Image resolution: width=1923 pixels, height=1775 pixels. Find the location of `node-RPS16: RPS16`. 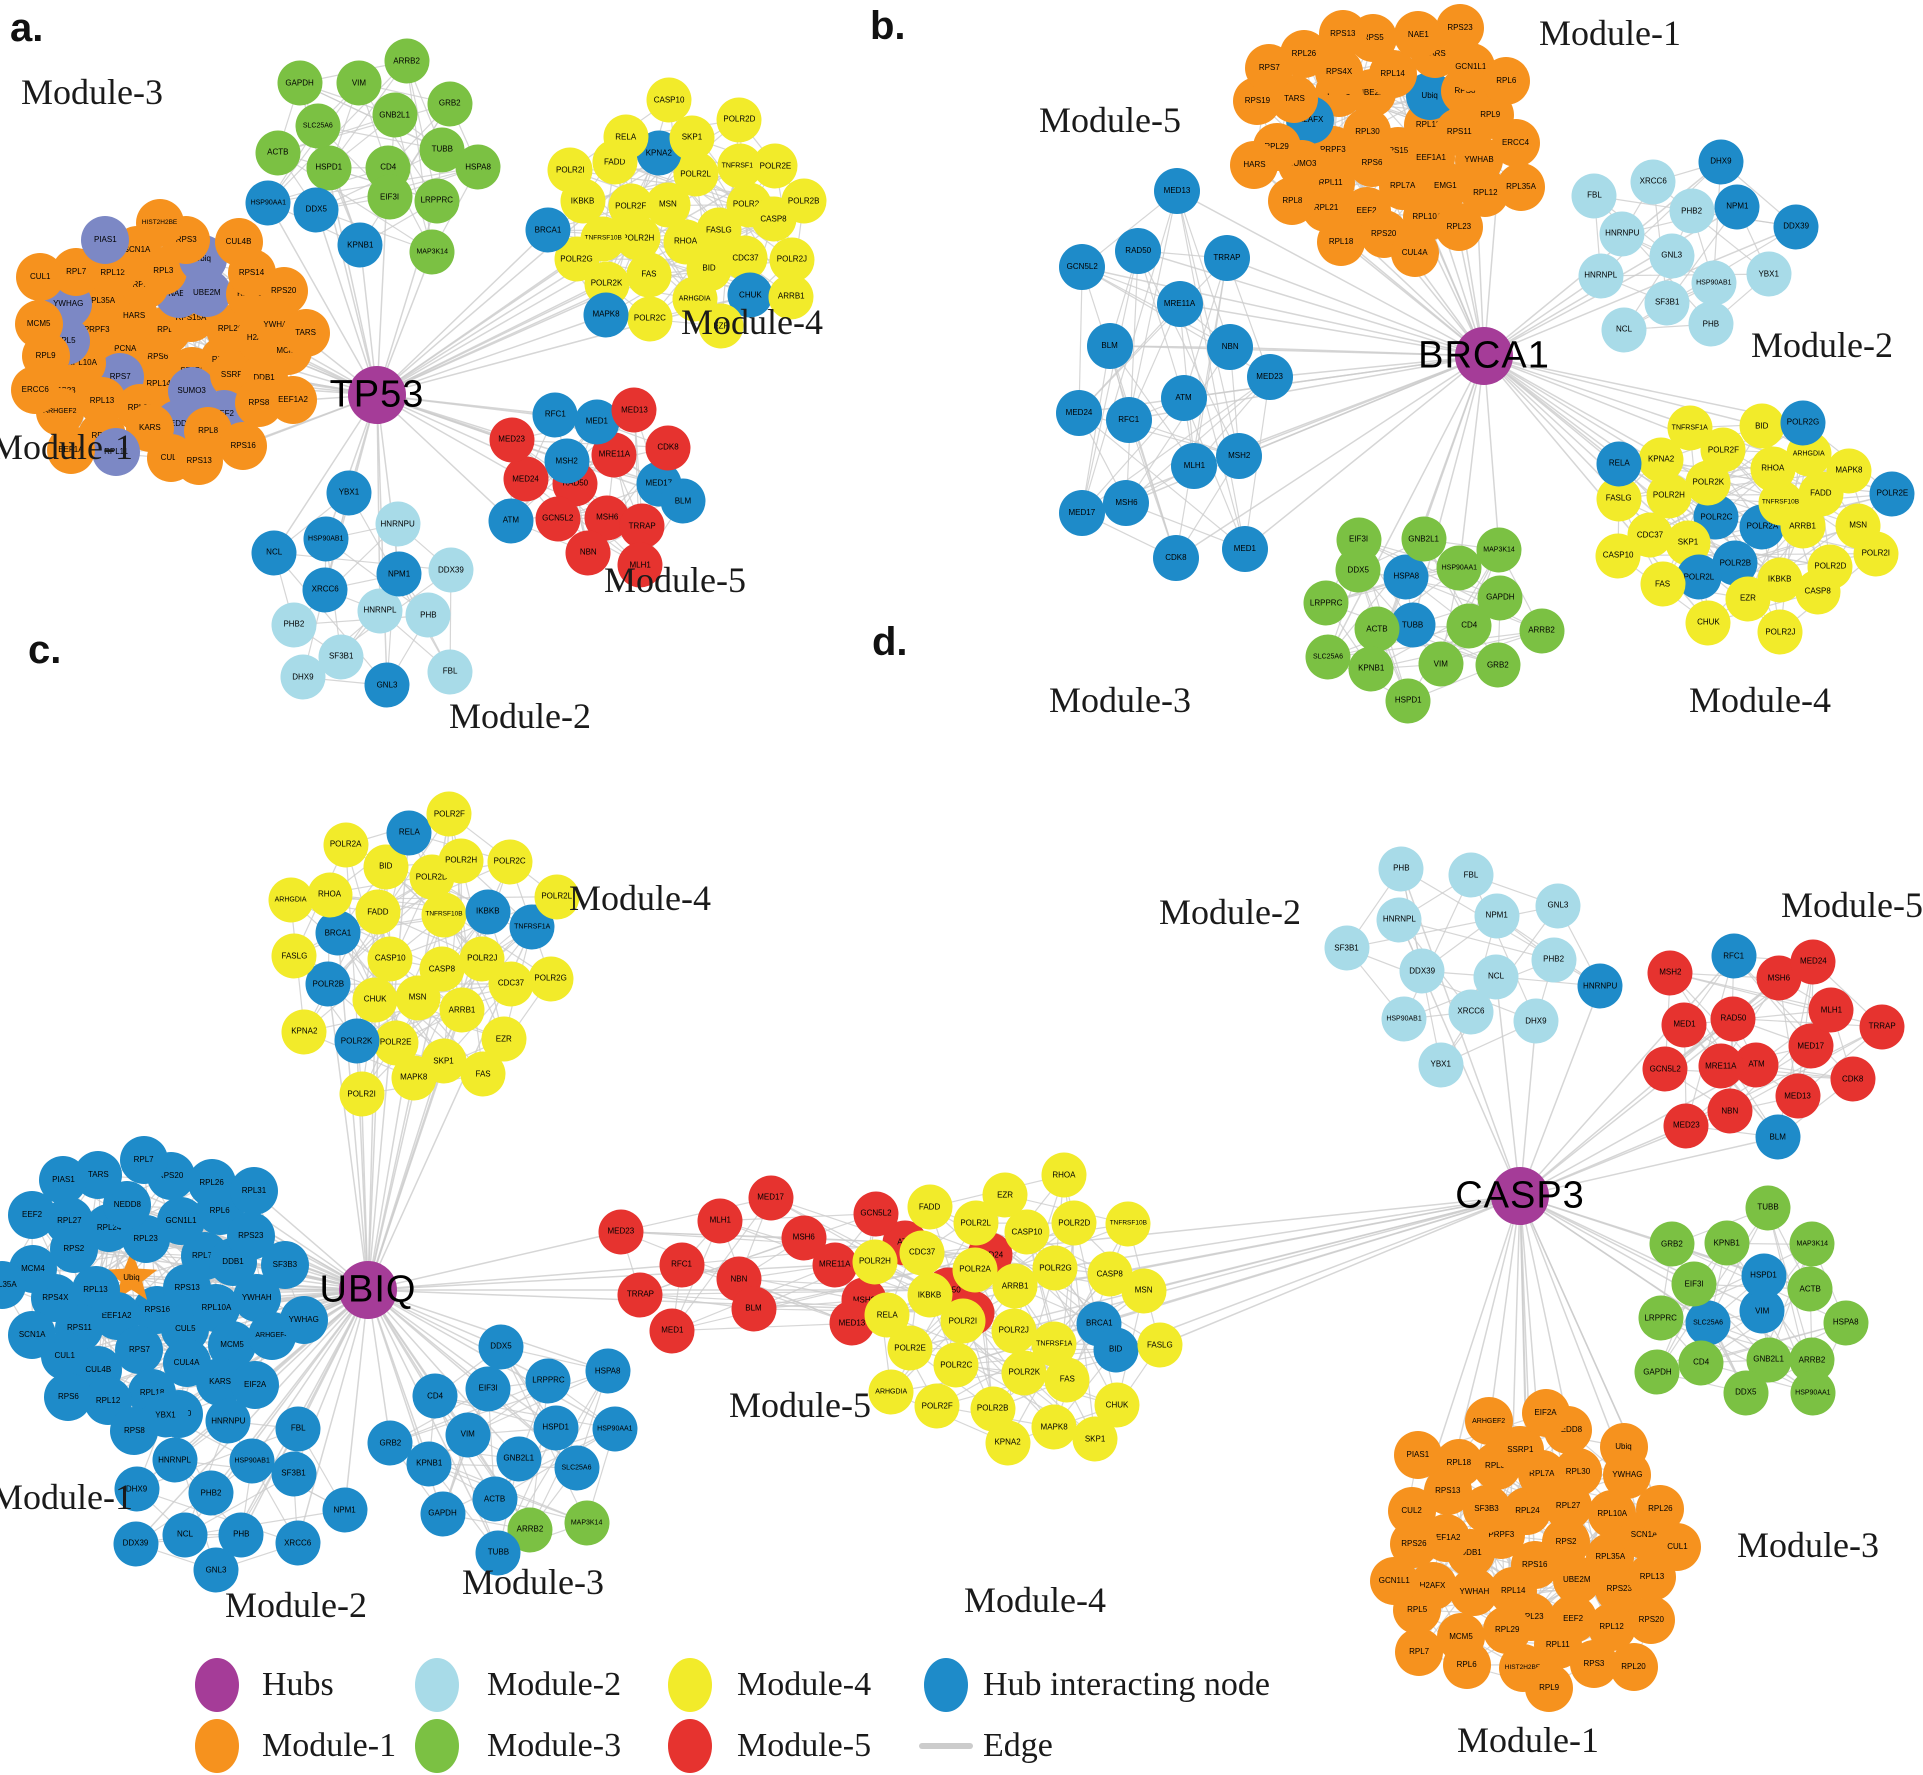

node-RPS16: RPS16 is located at coordinates (243, 445).